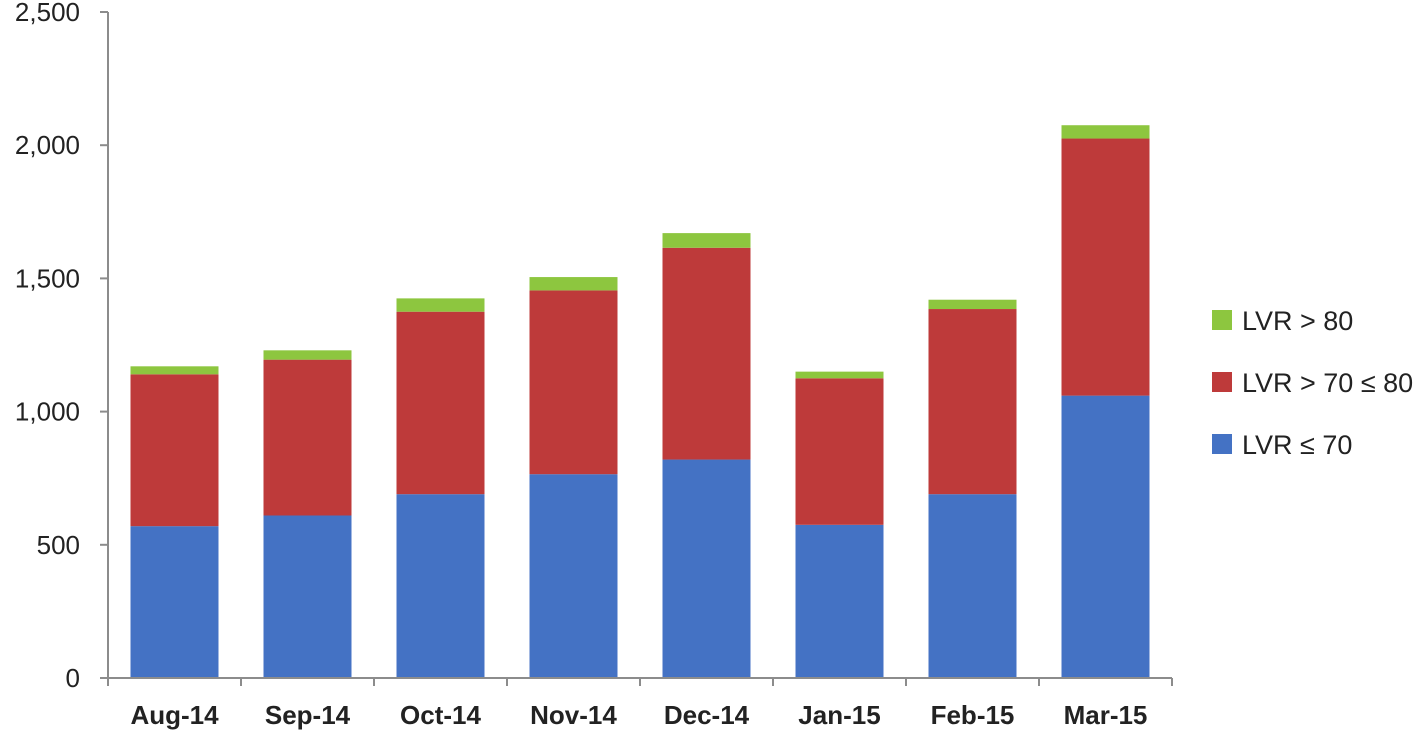  I want to click on x-tick-label: Feb-15, so click(973, 715).